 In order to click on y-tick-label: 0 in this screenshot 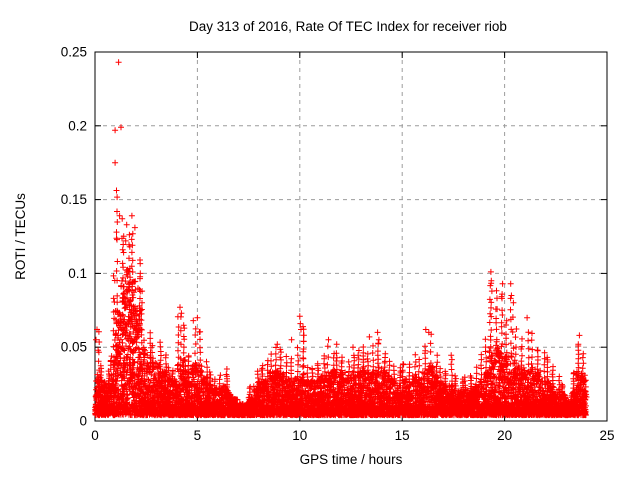, I will do `click(83, 421)`.